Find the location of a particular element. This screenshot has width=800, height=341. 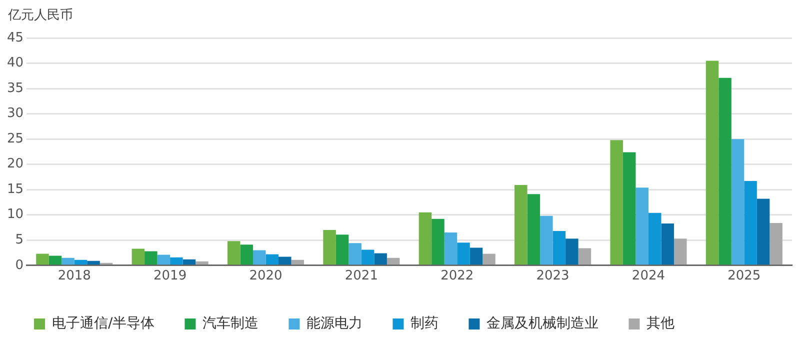

y-tick-label: 25 is located at coordinates (15, 138).